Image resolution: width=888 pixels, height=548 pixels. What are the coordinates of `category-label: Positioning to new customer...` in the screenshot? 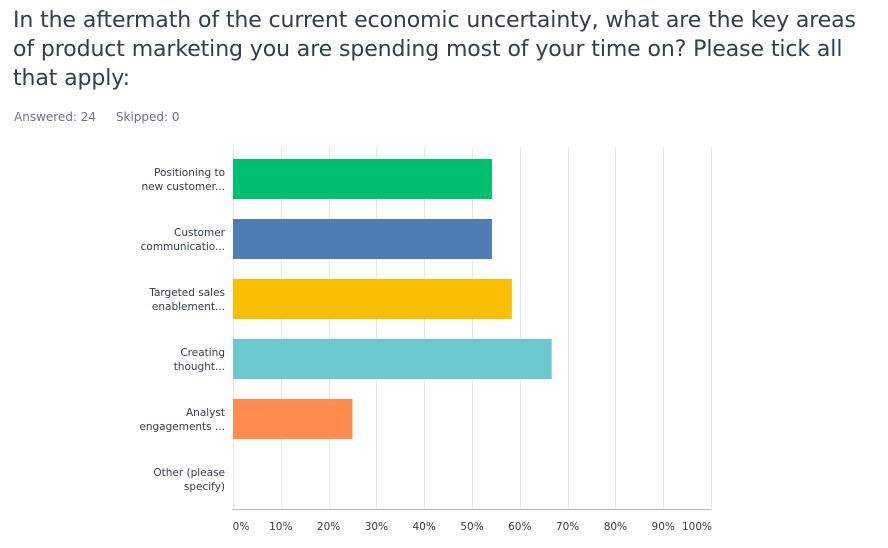 It's located at (183, 180).